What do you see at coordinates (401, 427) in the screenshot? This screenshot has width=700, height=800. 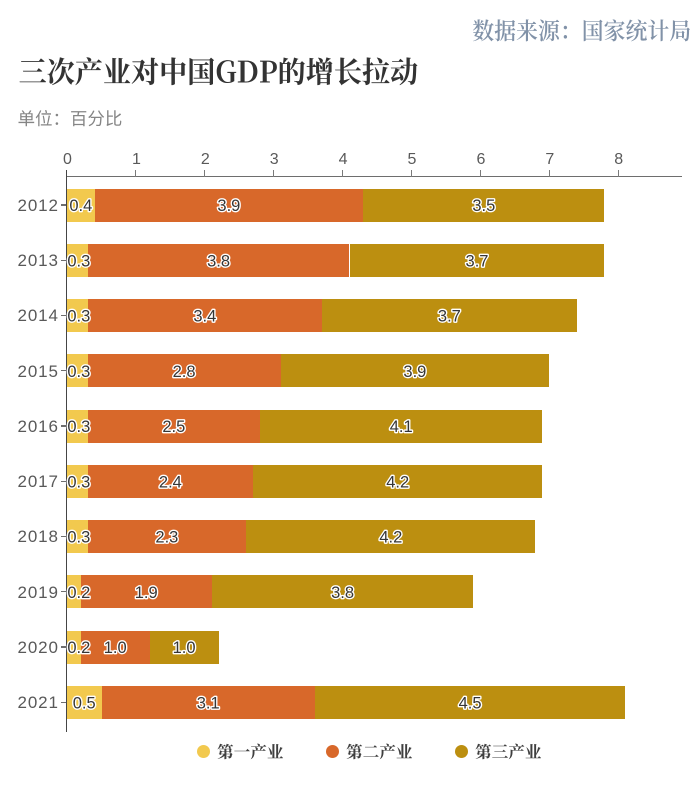 I see `svg-text: 4.1` at bounding box center [401, 427].